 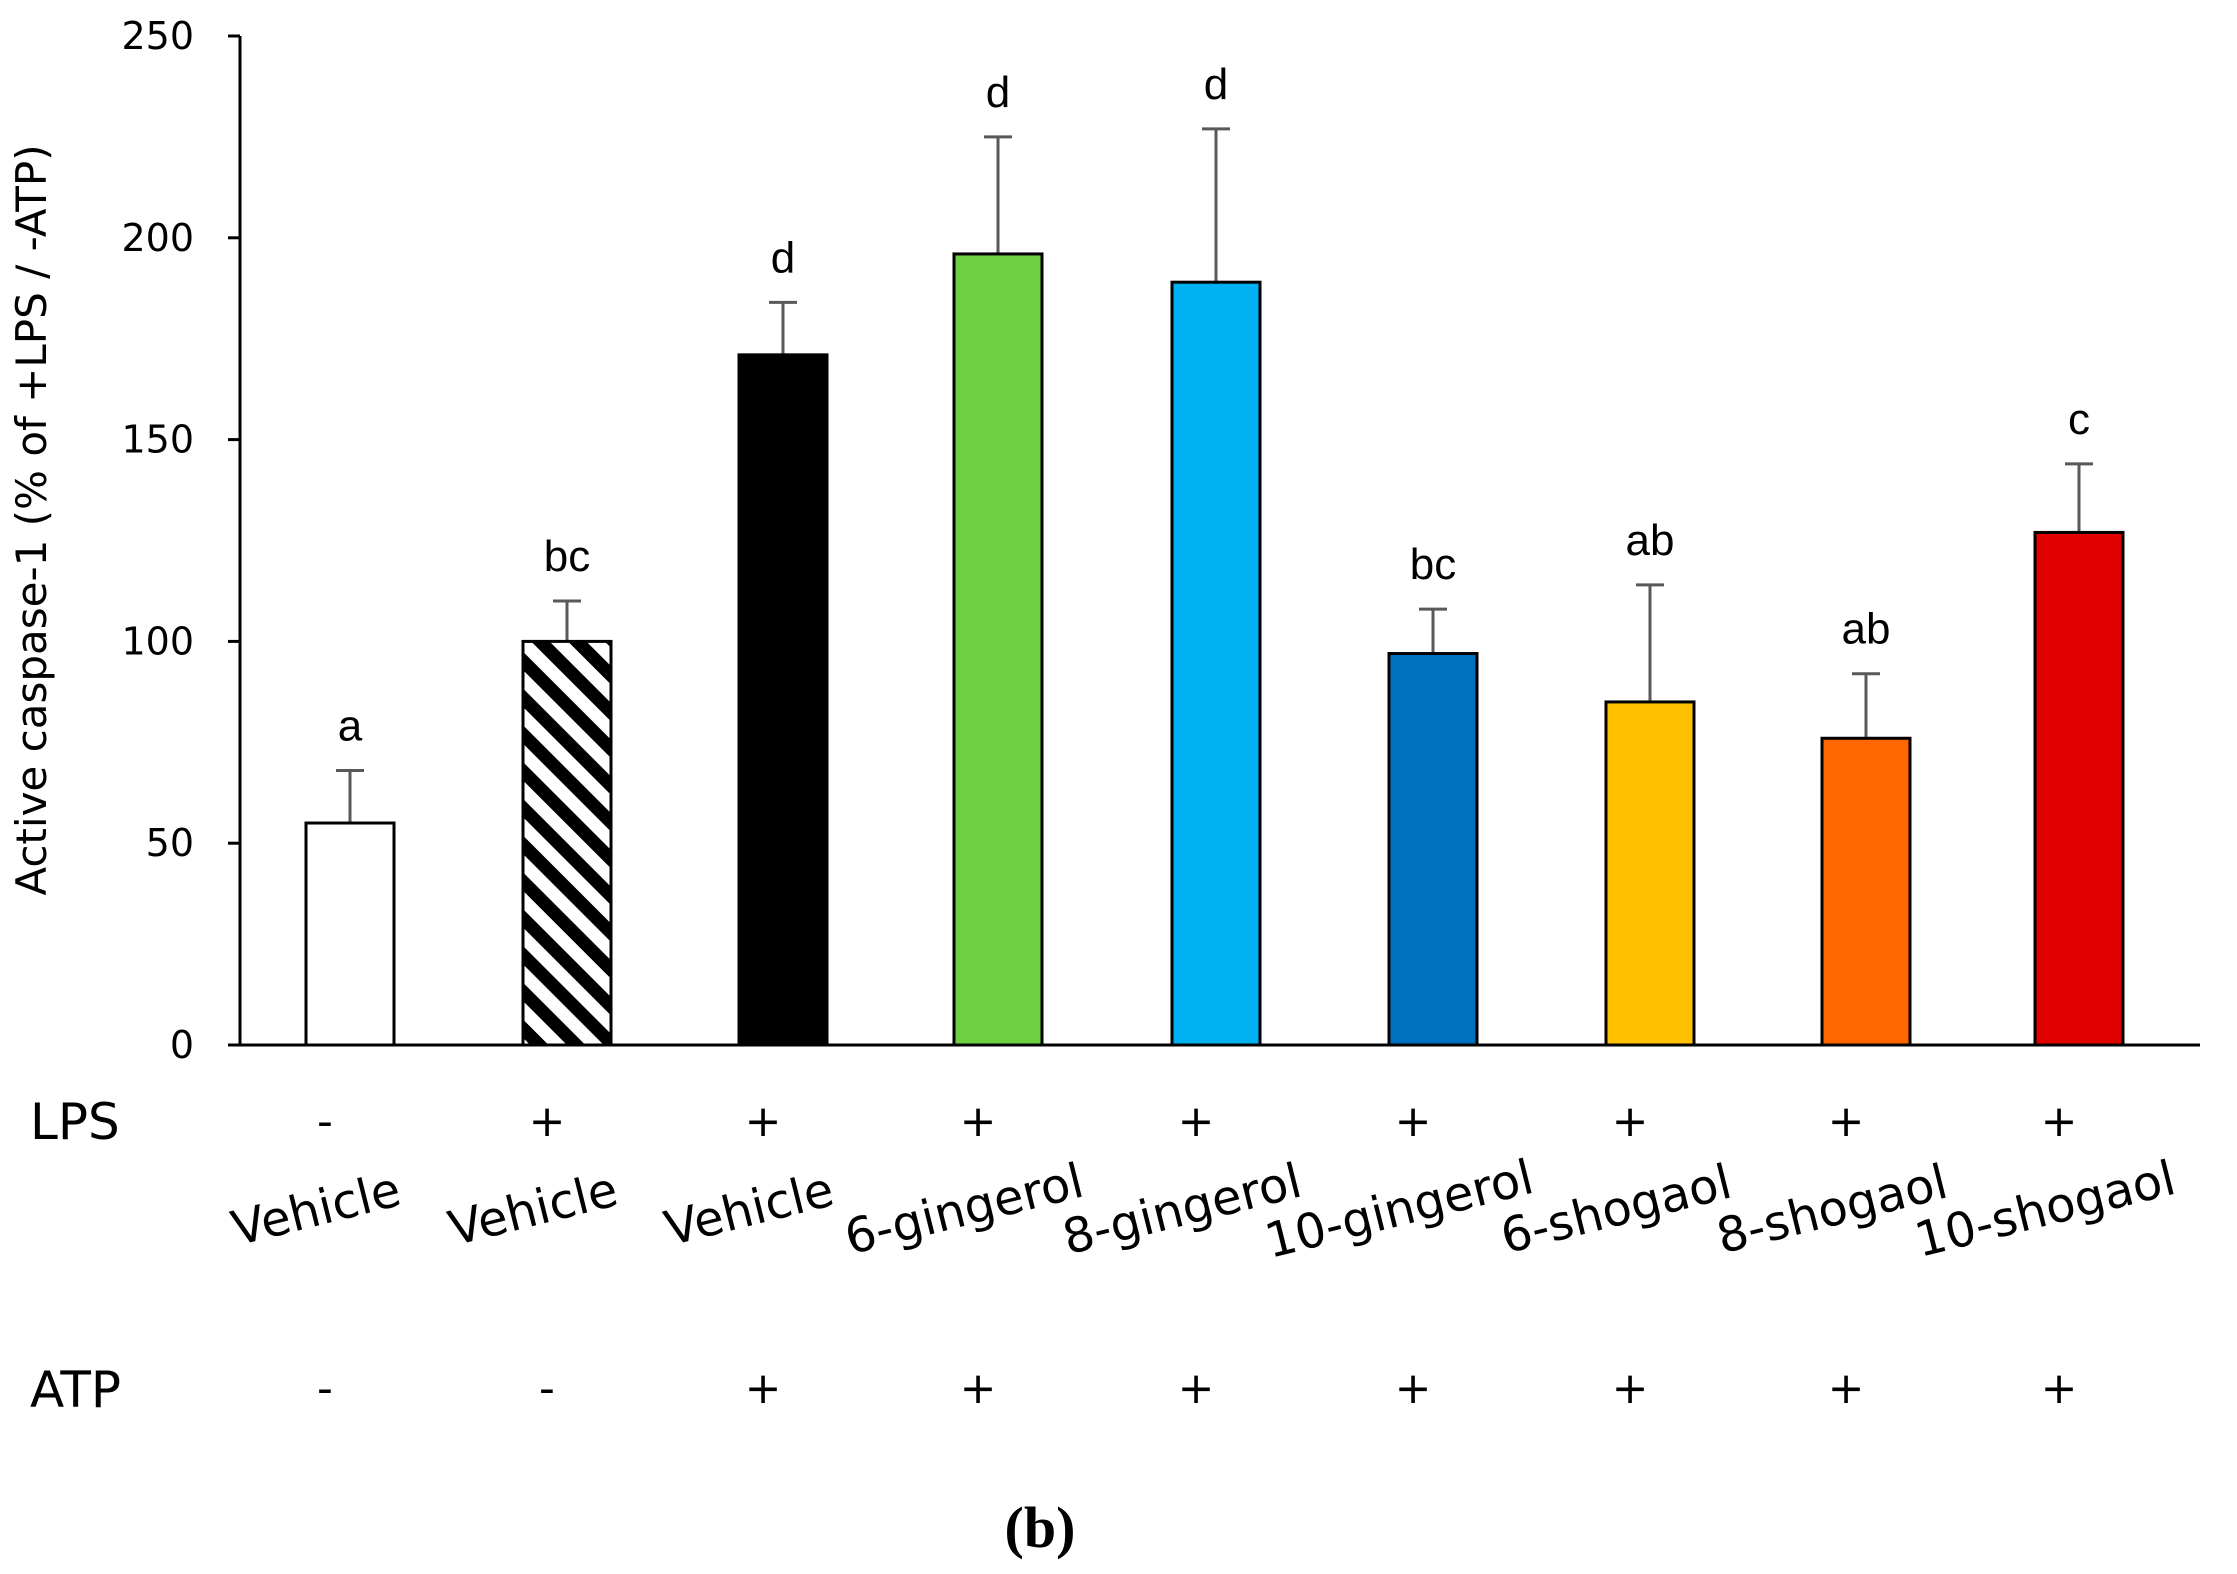 I want to click on y-tick-label: 200, so click(x=157, y=238).